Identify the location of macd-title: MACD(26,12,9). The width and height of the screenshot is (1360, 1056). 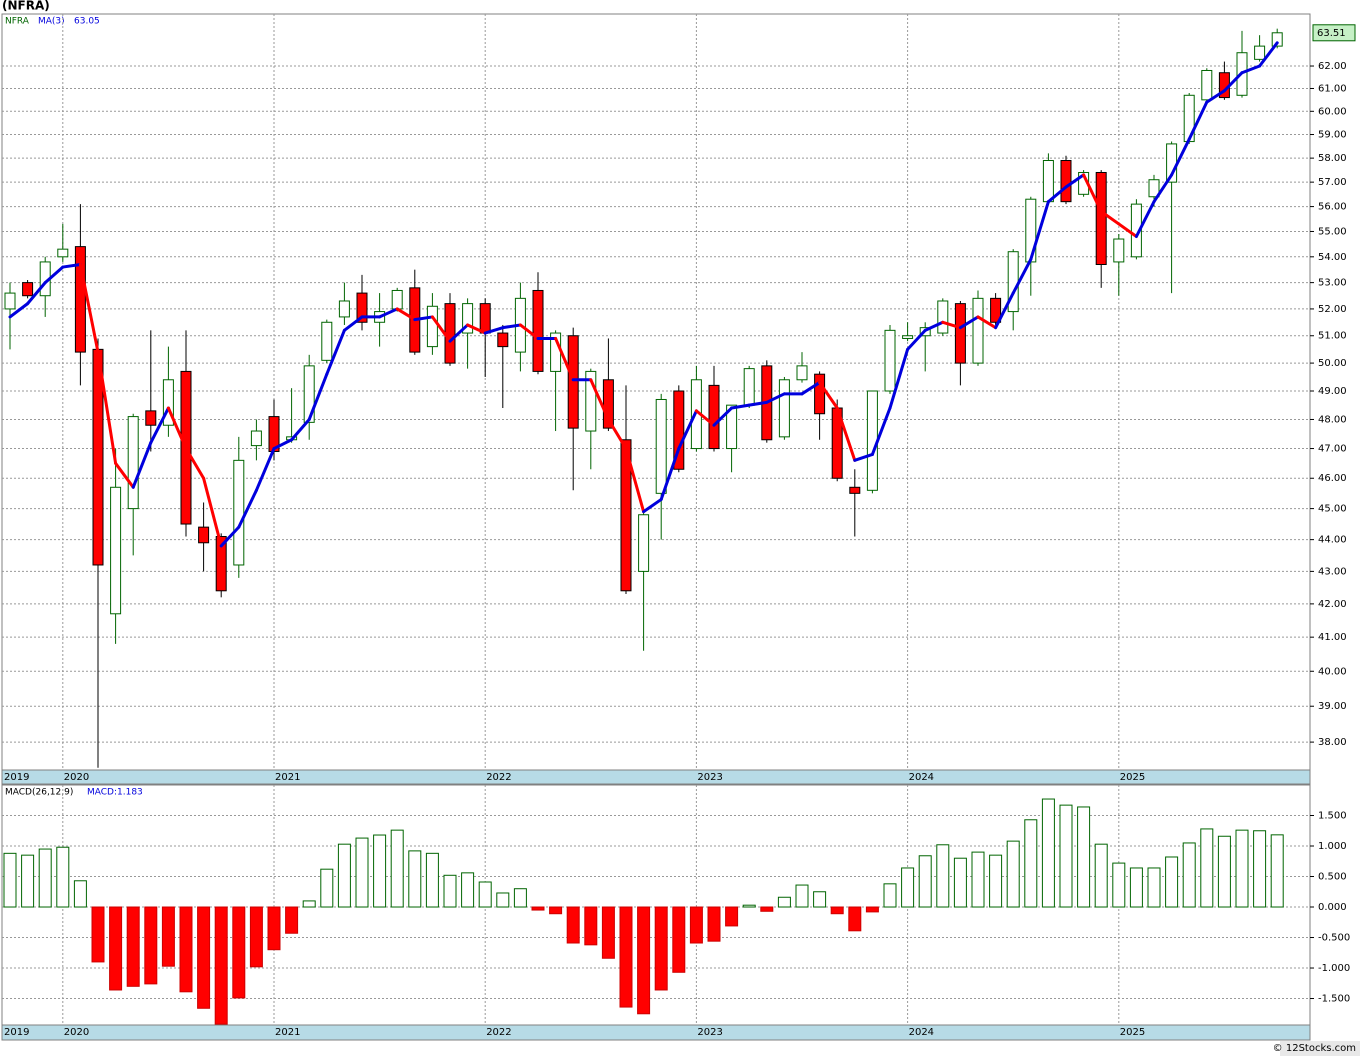
(39, 793).